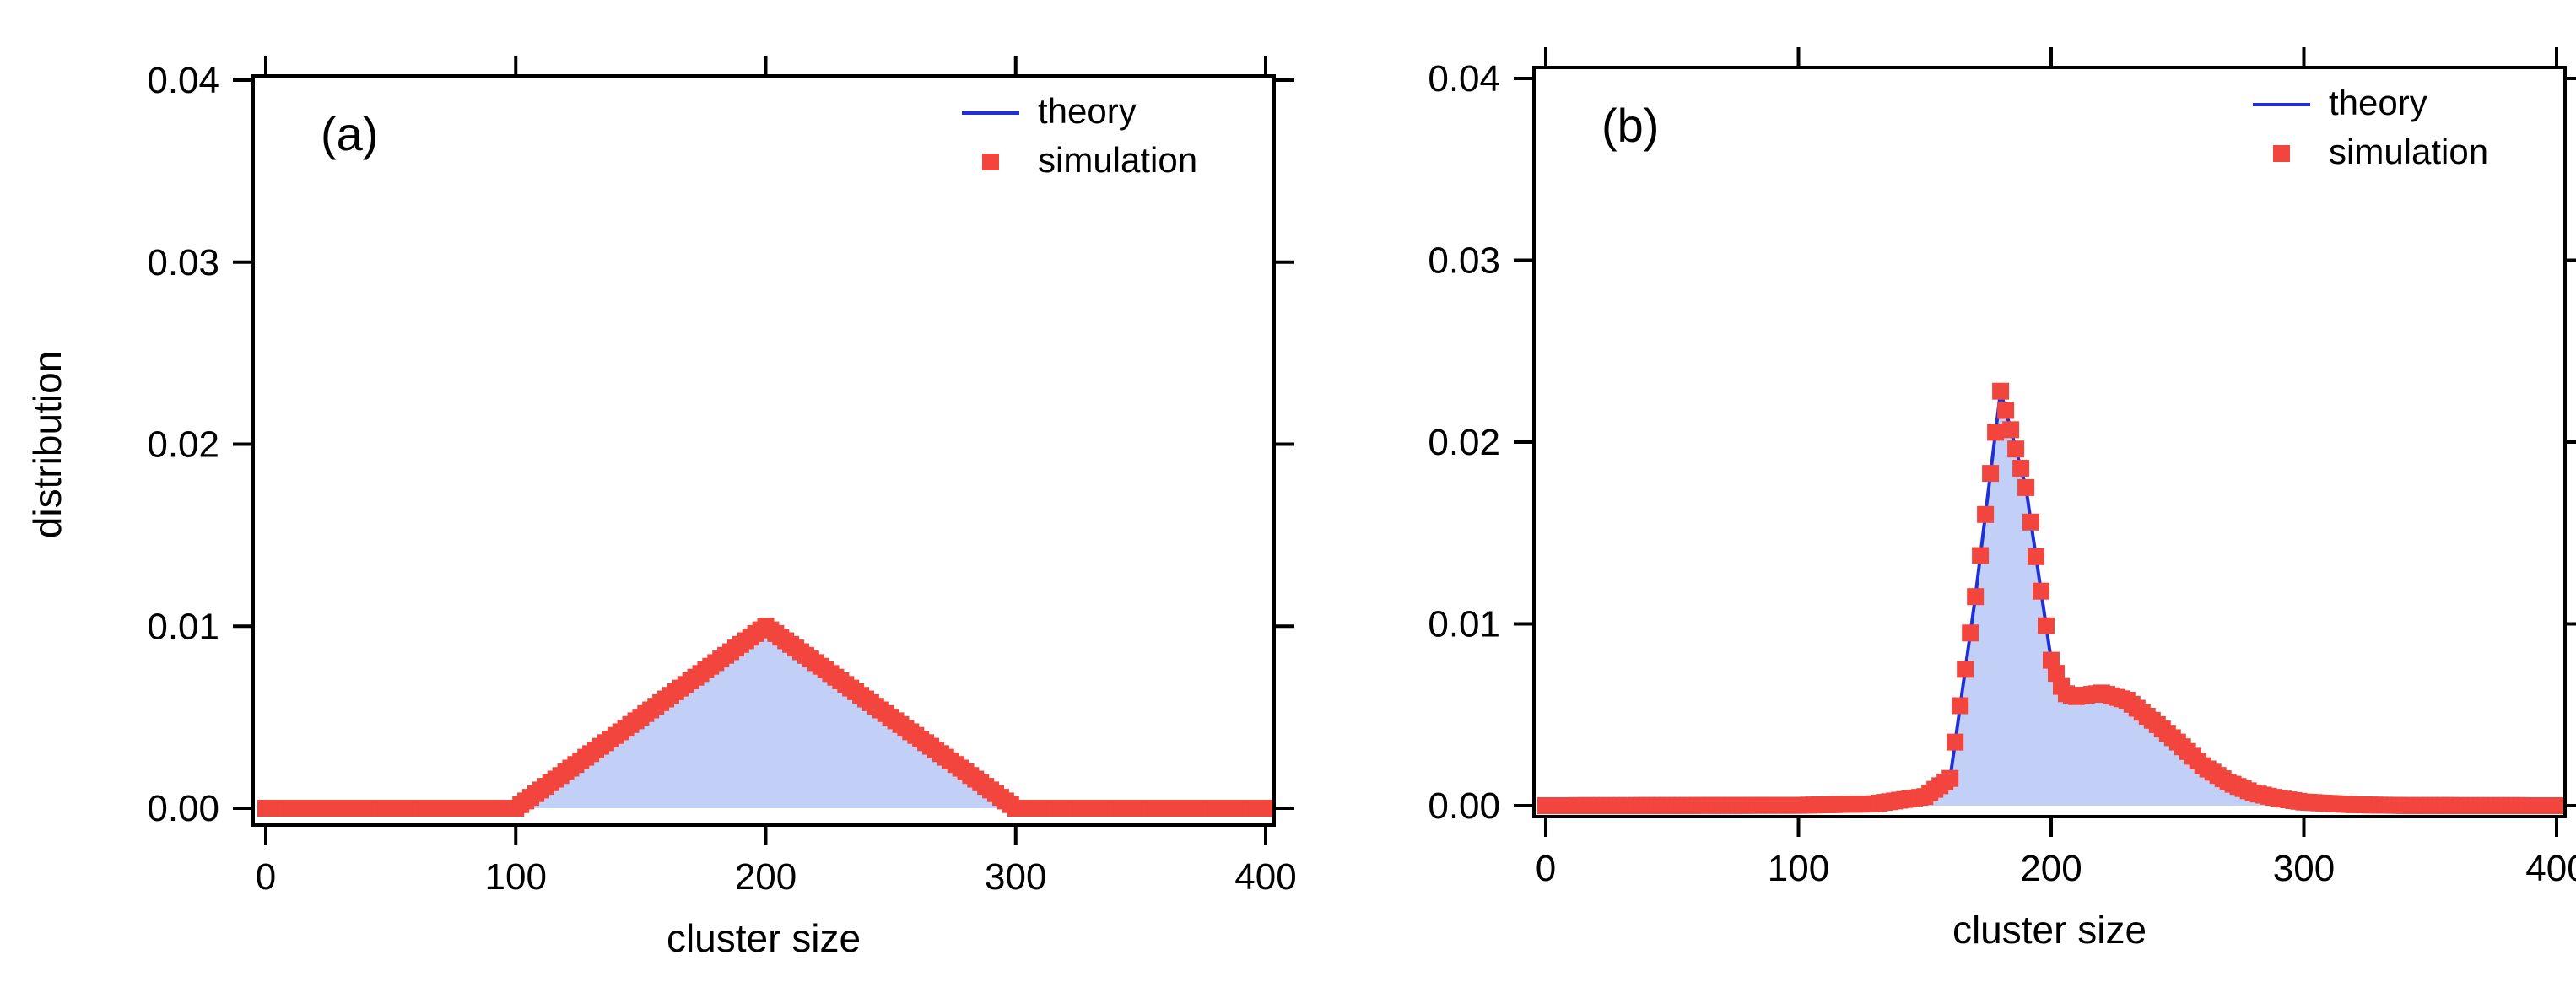  Describe the element at coordinates (47, 444) in the screenshot. I see `y-axis-title: distribution` at that location.